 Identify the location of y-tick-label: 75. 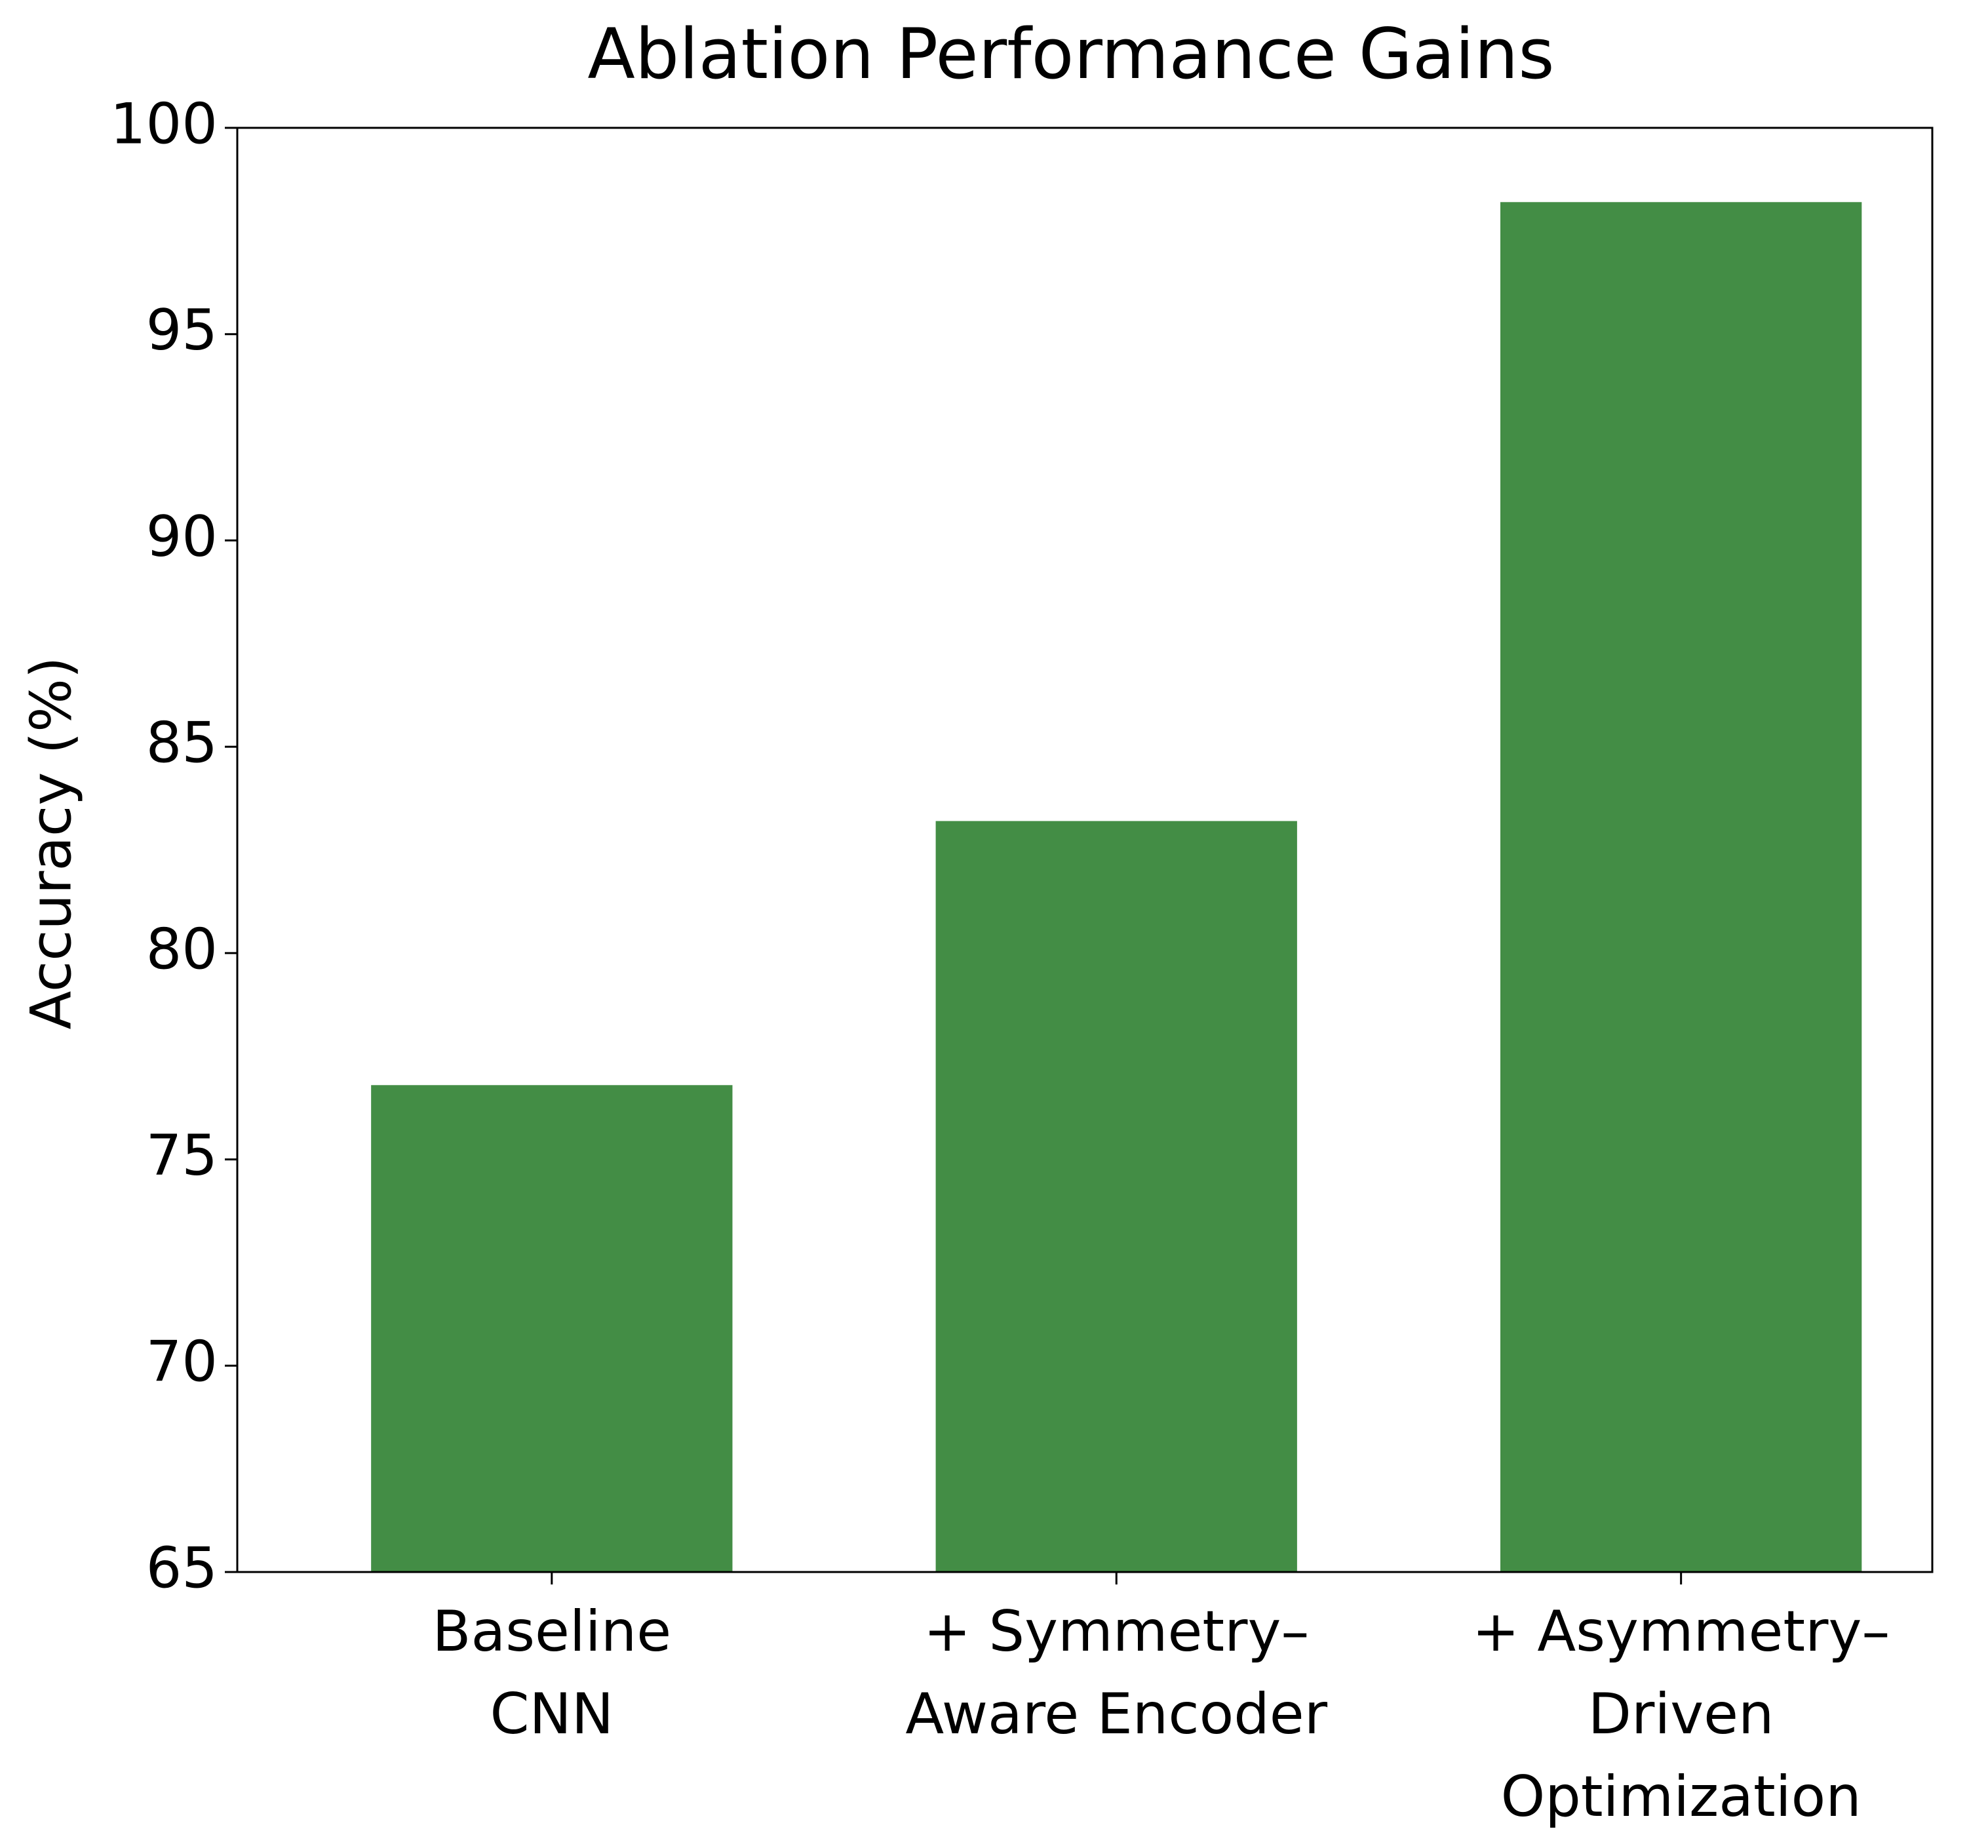
(182, 1156).